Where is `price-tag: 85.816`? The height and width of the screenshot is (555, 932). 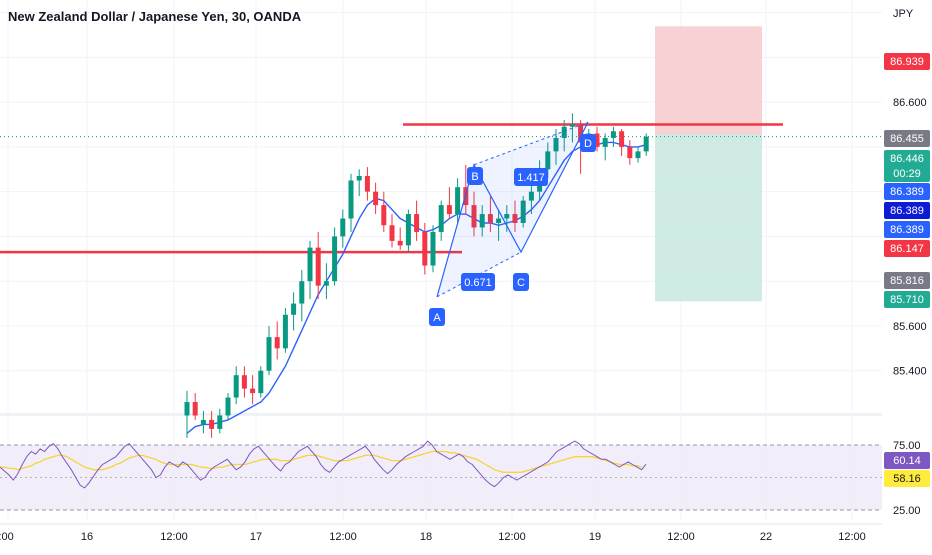 price-tag: 85.816 is located at coordinates (907, 281).